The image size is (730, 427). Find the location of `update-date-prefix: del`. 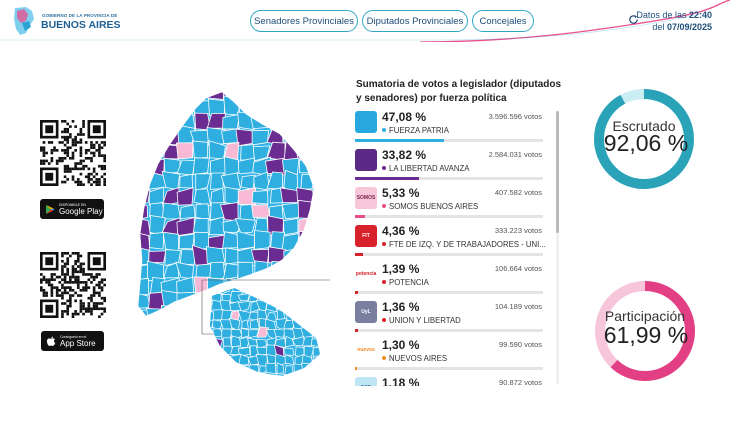

update-date-prefix: del is located at coordinates (658, 27).